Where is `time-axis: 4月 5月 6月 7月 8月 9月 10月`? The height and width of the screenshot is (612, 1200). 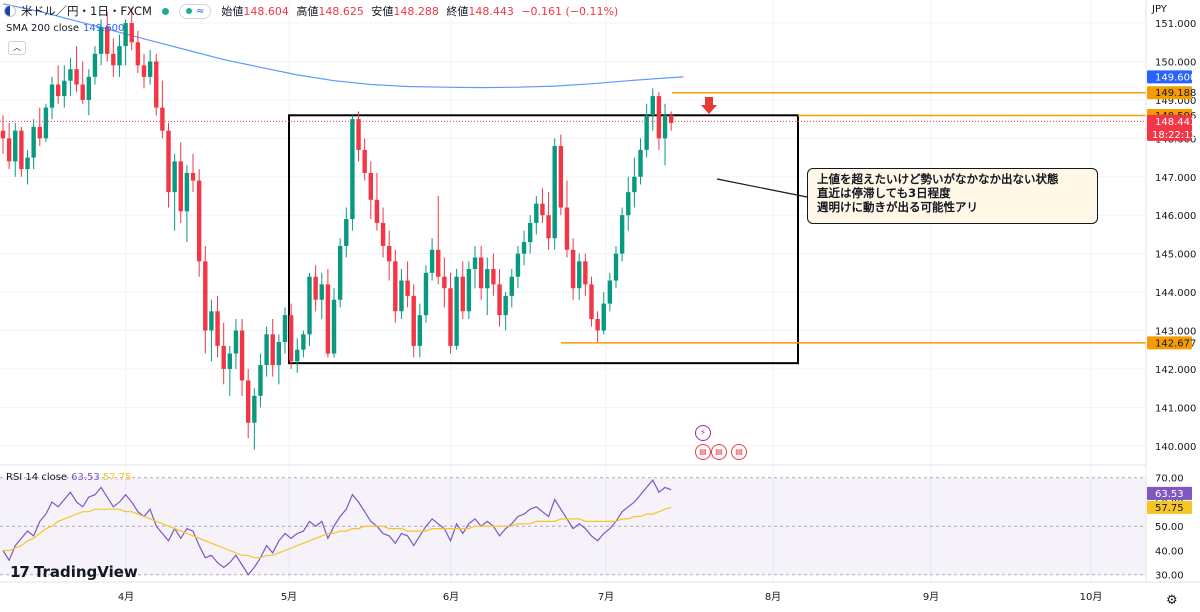
time-axis: 4月 5月 6月 7月 8月 9月 10月 is located at coordinates (610, 597).